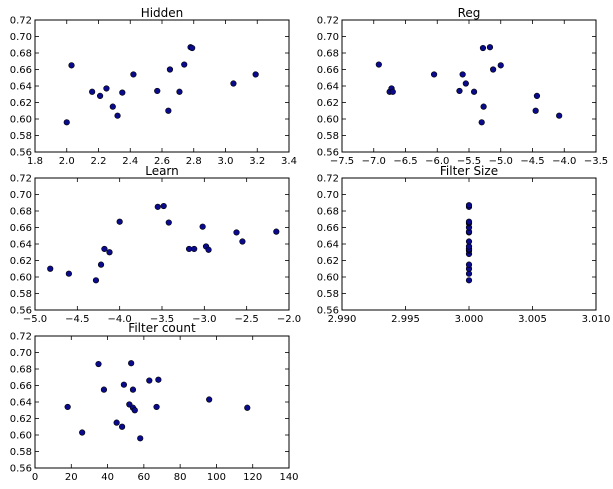  Describe the element at coordinates (130, 161) in the screenshot. I see `x-tick-label: 2.4` at that location.